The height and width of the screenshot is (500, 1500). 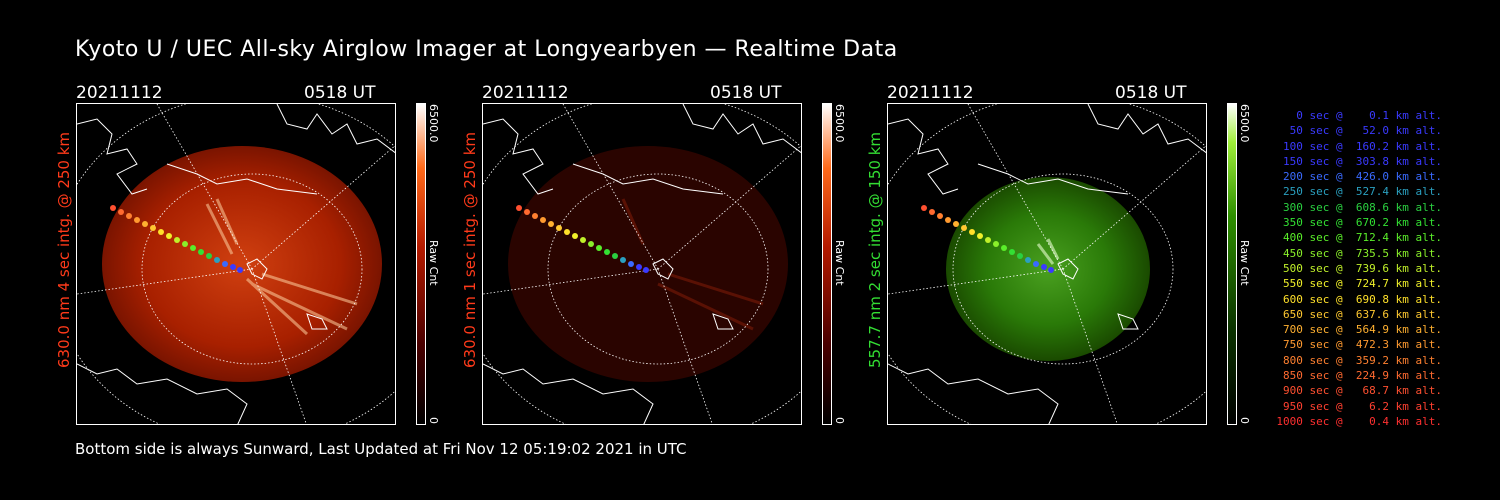 What do you see at coordinates (64, 249) in the screenshot?
I see `panel-1-wavelength-label: 630.0 nm 4 sec intg. @ 250 km` at bounding box center [64, 249].